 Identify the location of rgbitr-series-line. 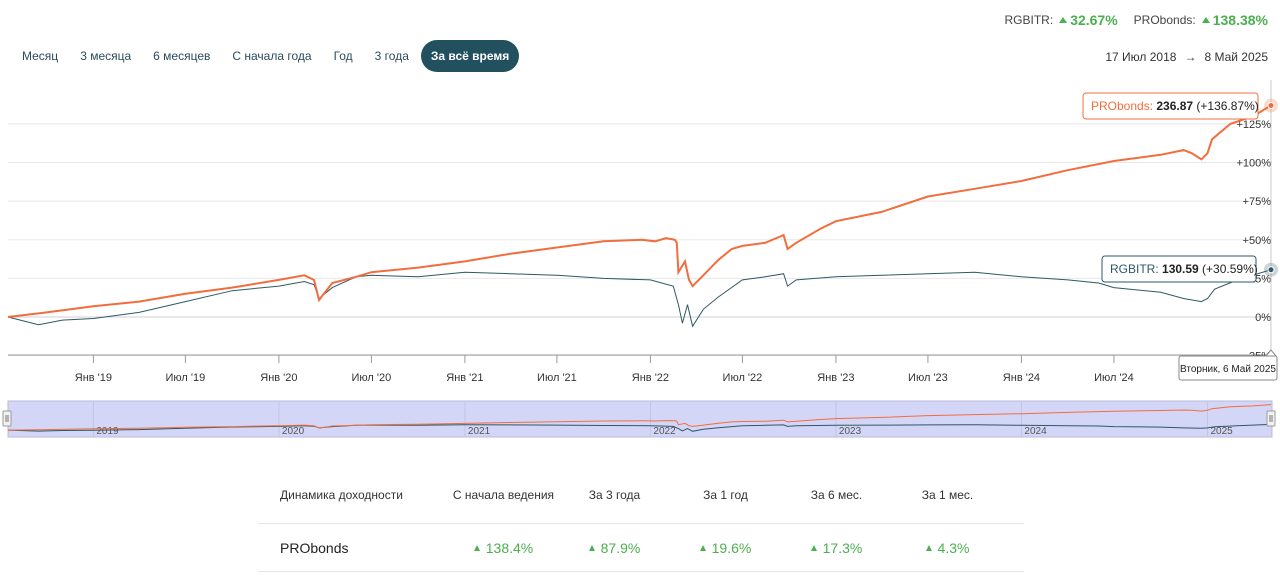
(639, 298).